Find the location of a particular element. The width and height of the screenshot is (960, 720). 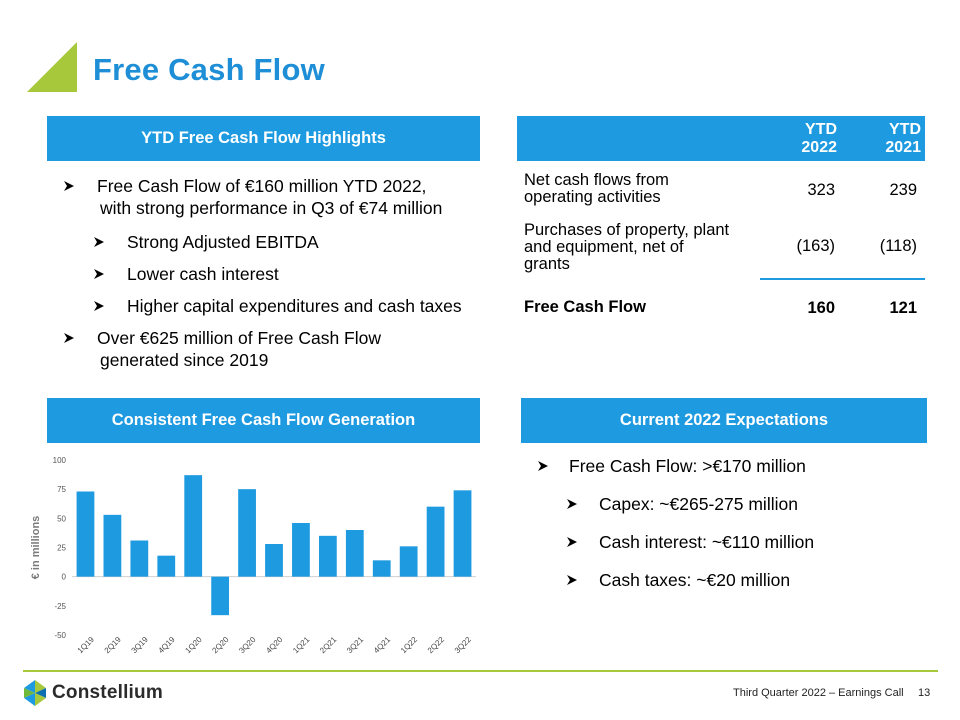

list-item: Lower cash interest is located at coordinates (278, 274).